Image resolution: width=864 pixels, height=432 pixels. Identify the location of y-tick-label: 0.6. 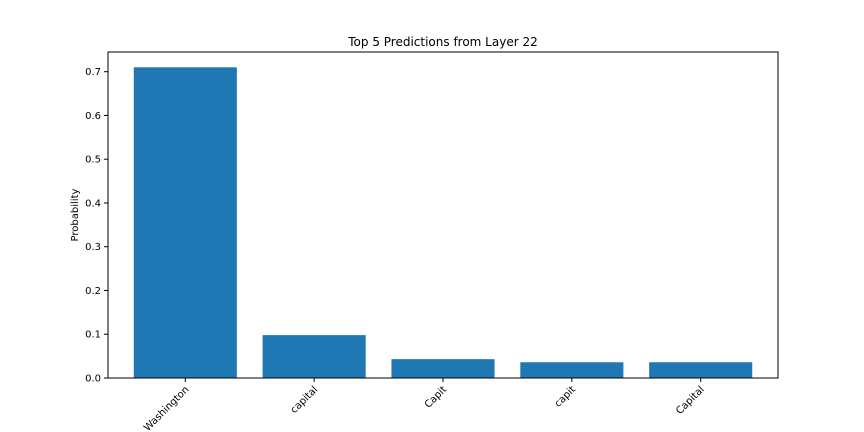
(93, 116).